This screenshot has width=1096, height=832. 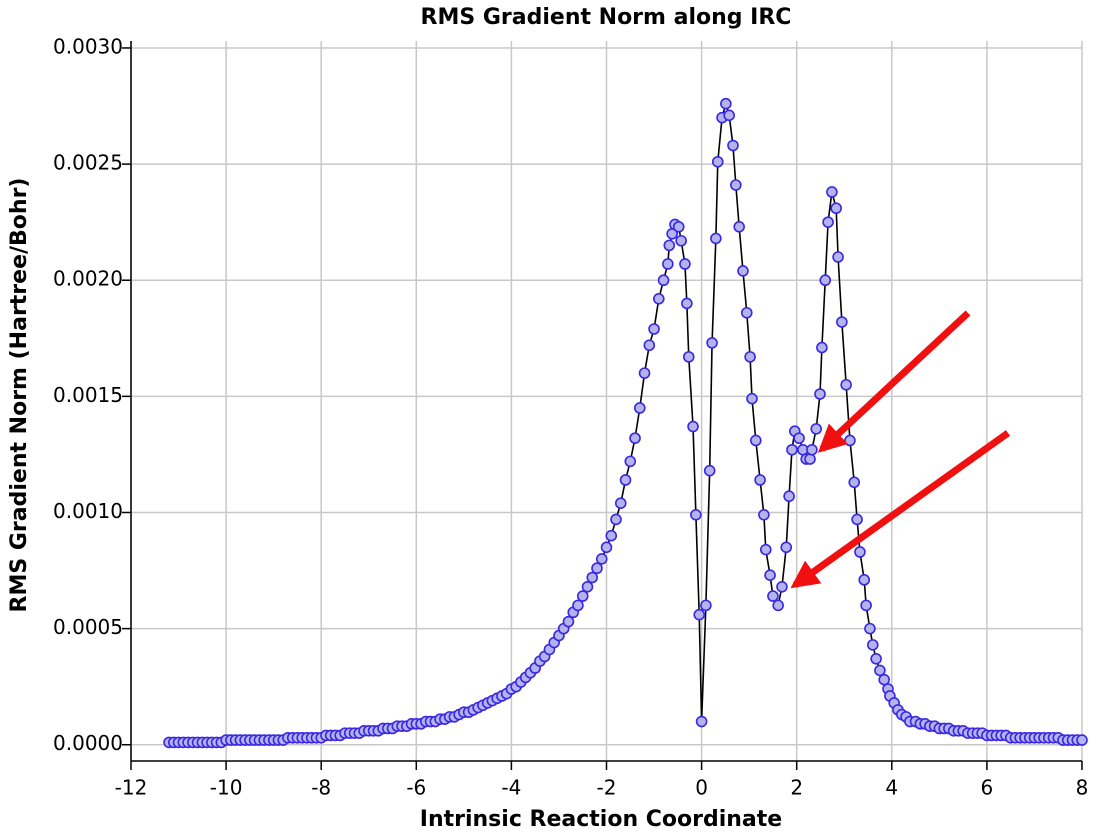 What do you see at coordinates (88, 395) in the screenshot?
I see `y-tick-label: 0.0015` at bounding box center [88, 395].